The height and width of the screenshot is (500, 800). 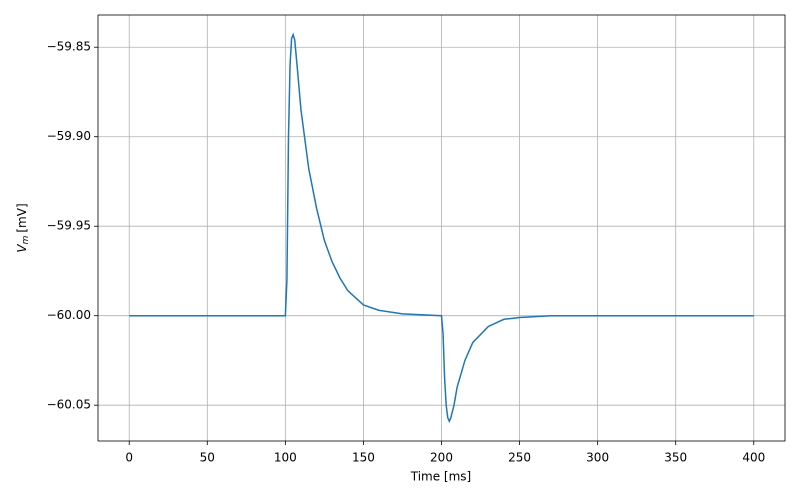 What do you see at coordinates (22, 248) in the screenshot?
I see `y-label-var: V` at bounding box center [22, 248].